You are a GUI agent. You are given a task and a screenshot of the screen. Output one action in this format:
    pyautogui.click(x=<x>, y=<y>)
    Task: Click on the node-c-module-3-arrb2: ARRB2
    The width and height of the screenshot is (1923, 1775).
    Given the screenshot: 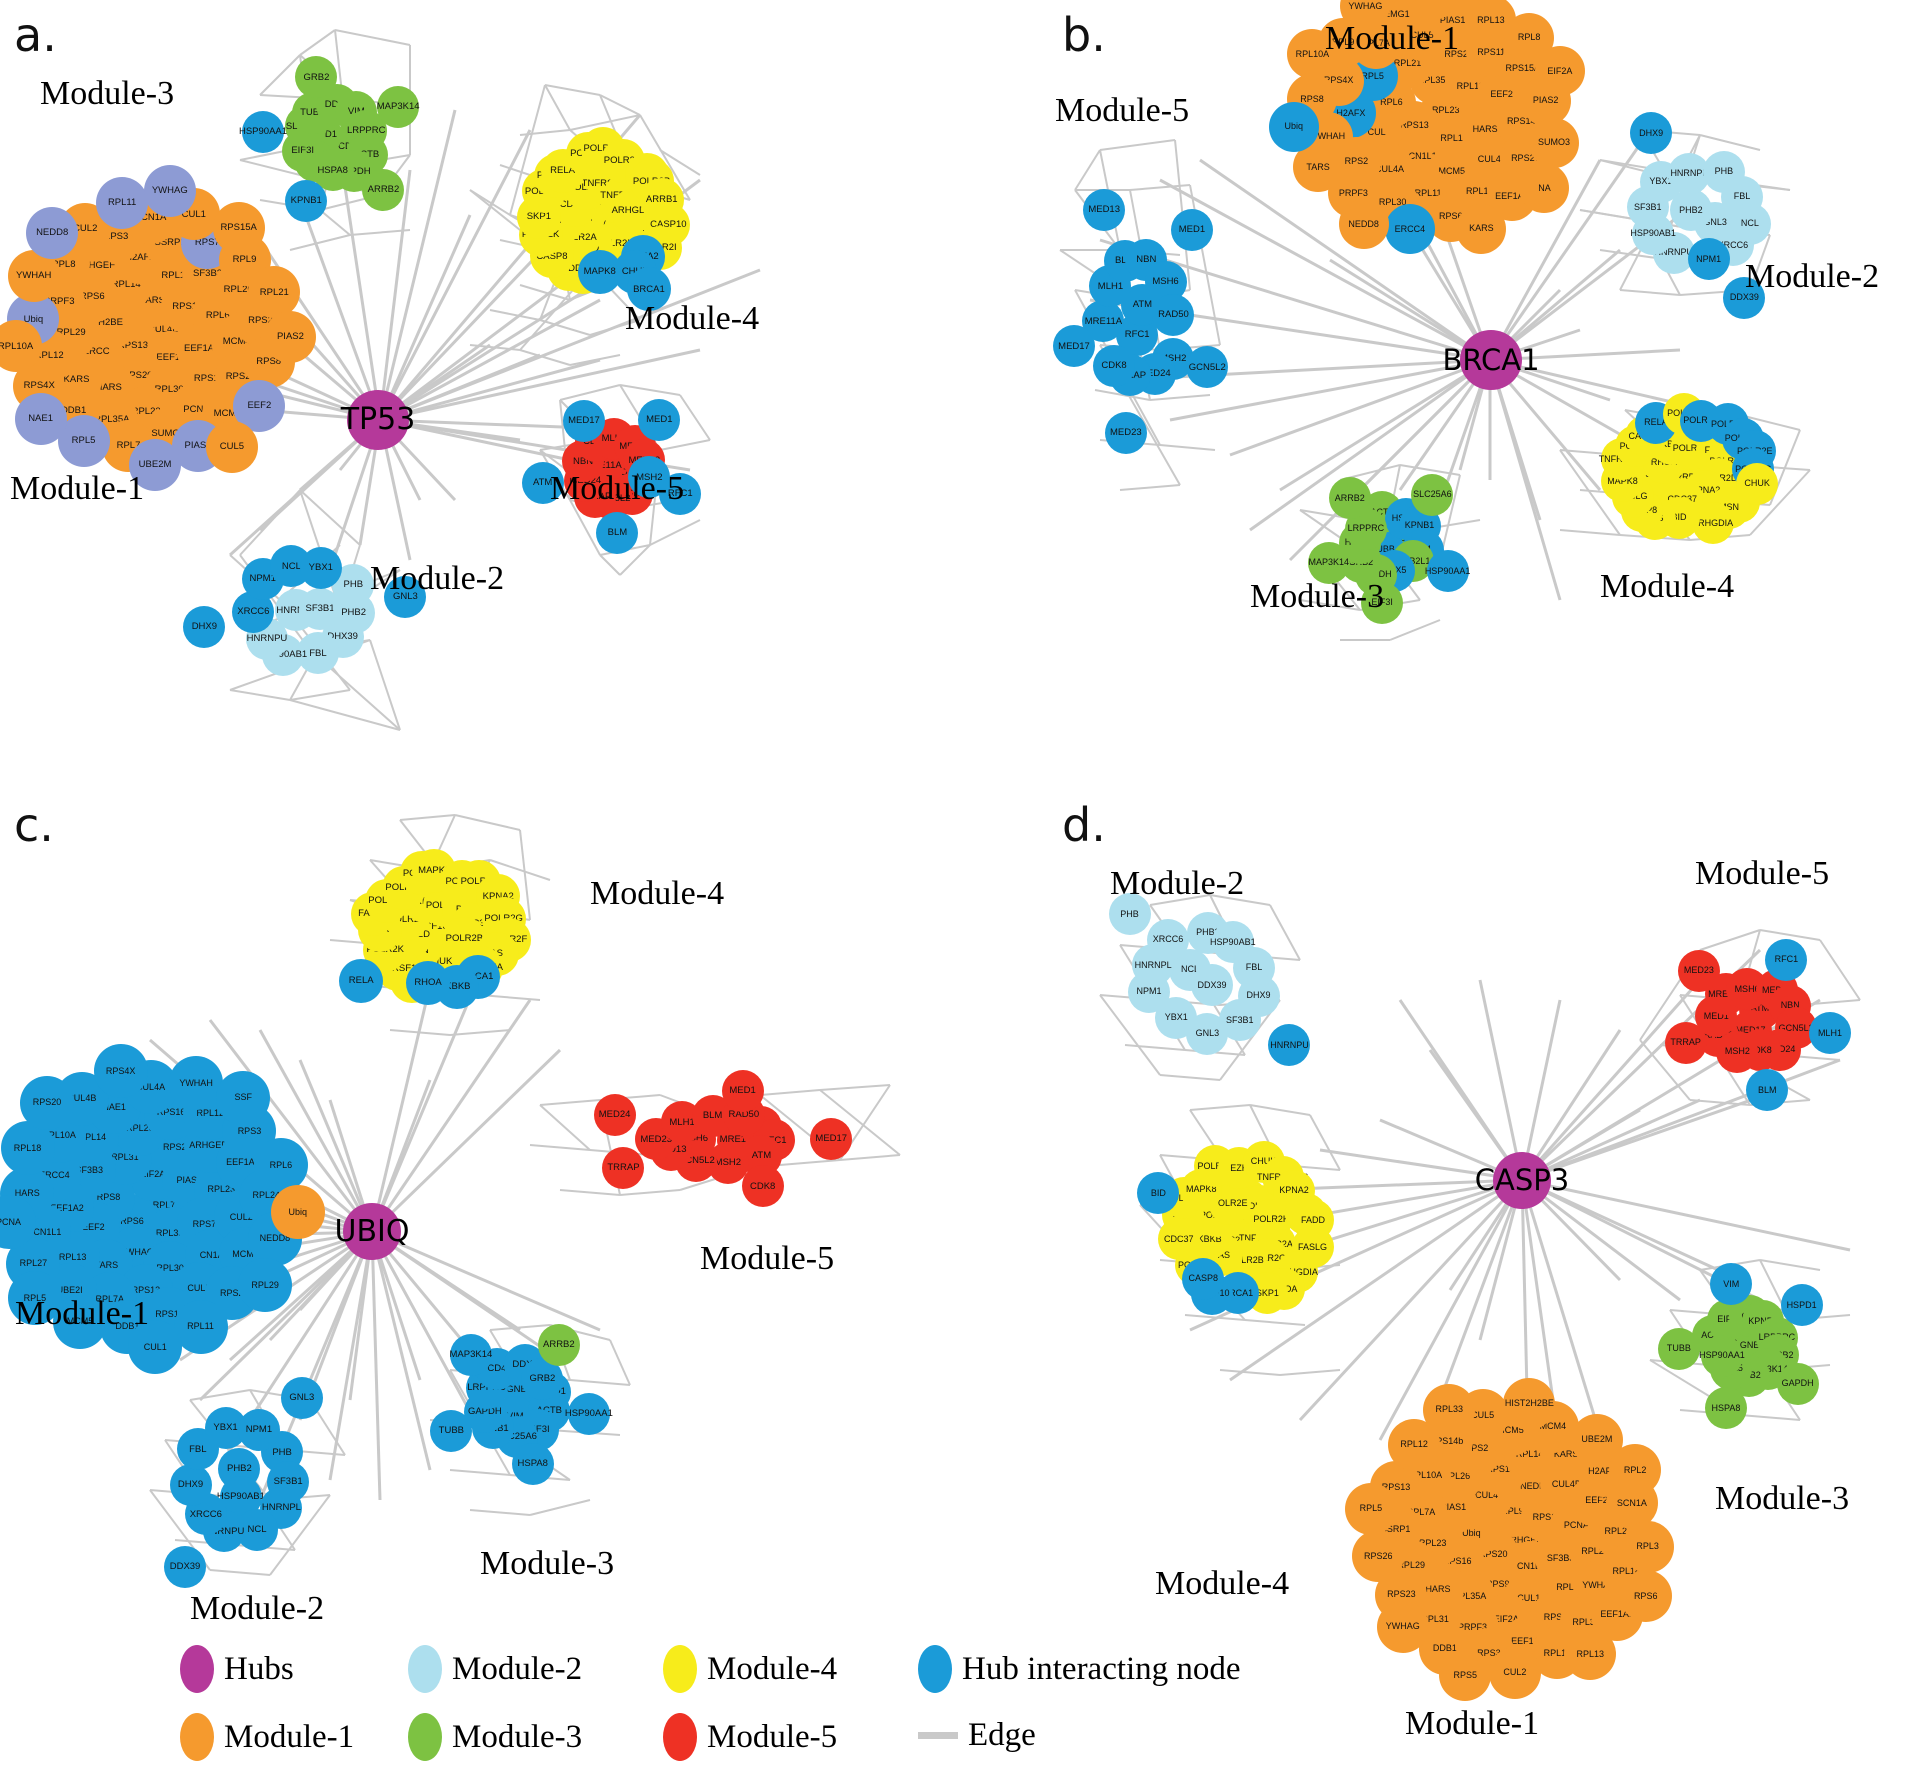 What is the action you would take?
    pyautogui.click(x=558, y=1344)
    